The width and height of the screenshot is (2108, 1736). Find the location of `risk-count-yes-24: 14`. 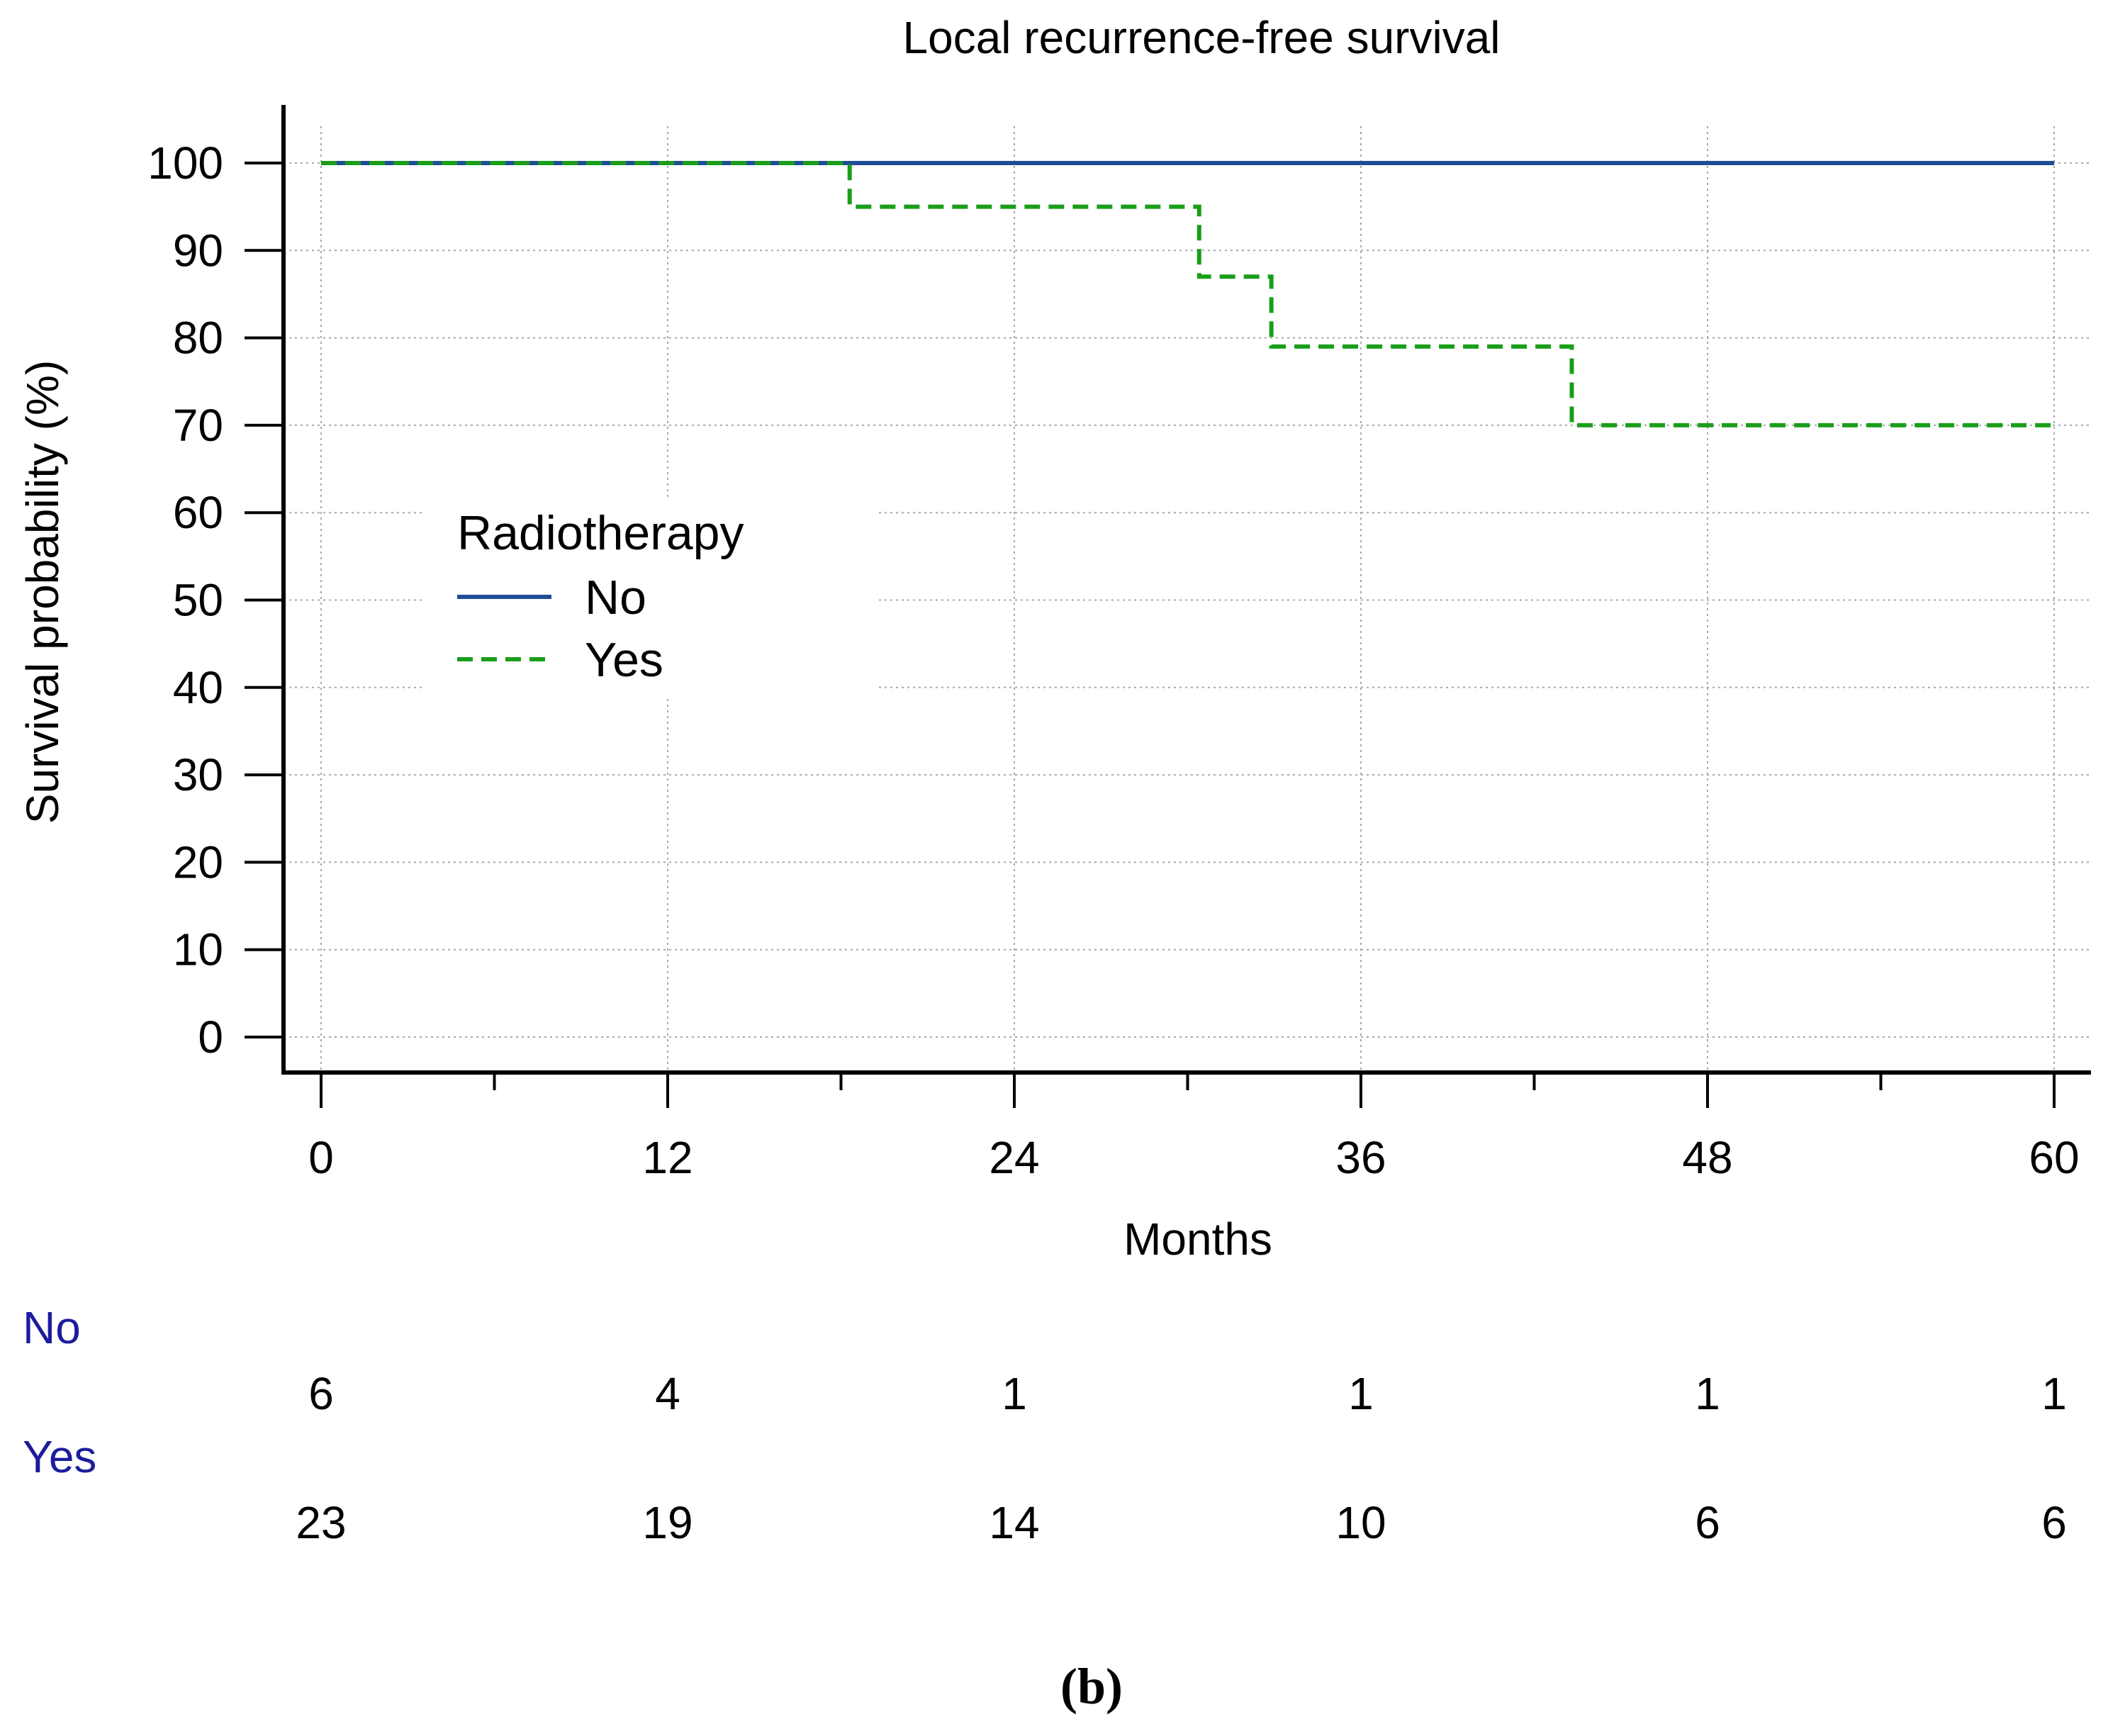

risk-count-yes-24: 14 is located at coordinates (1014, 1522).